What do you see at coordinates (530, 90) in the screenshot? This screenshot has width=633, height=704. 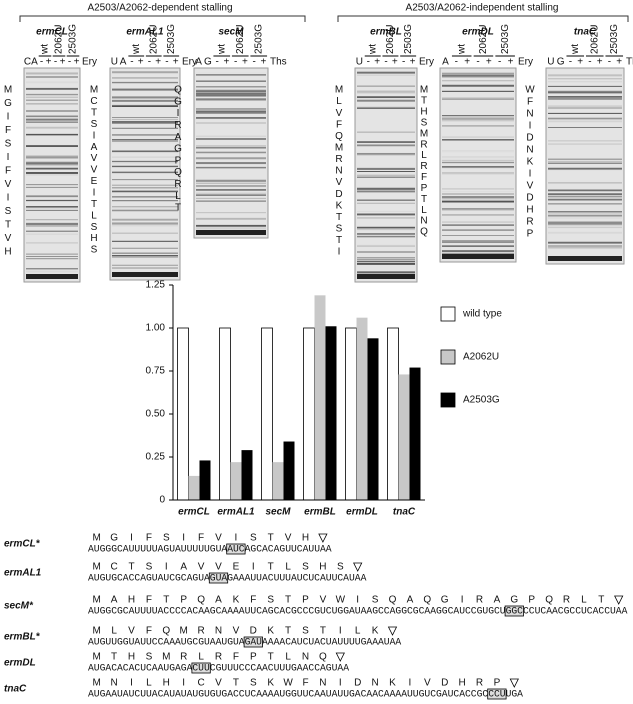 I see `aa-label: W` at bounding box center [530, 90].